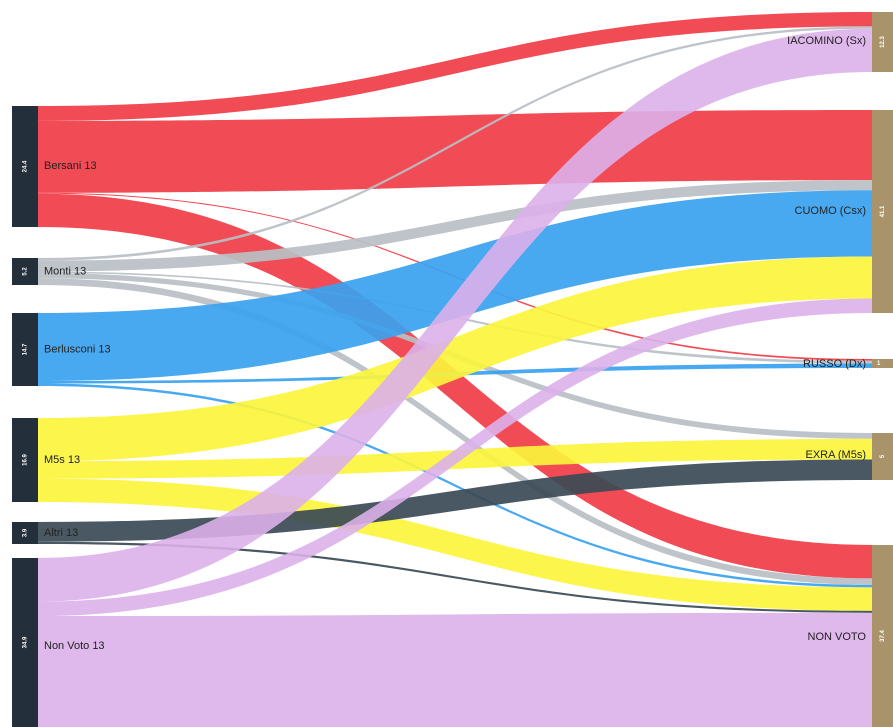  I want to click on target-value-cuomo: 41.1, so click(883, 211).